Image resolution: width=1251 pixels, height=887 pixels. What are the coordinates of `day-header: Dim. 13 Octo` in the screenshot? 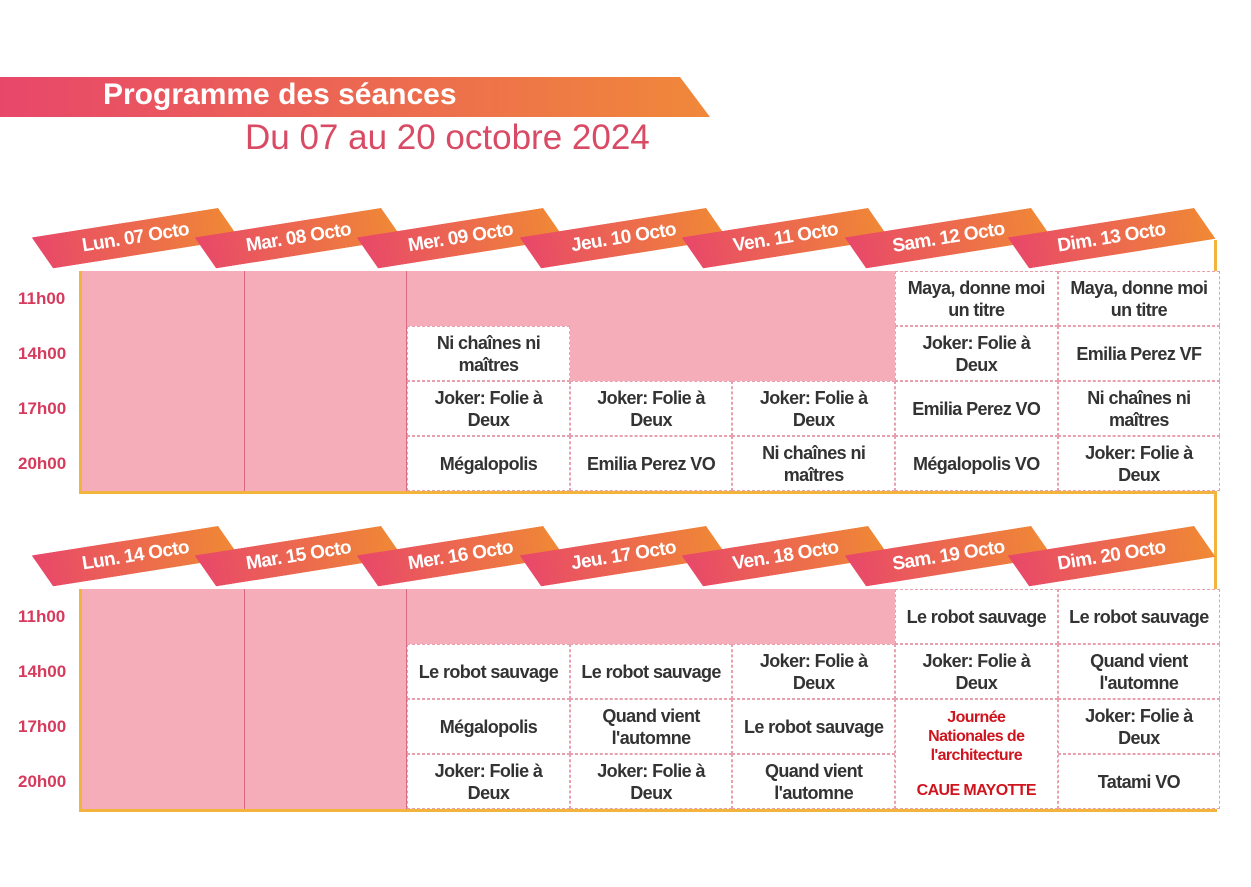 It's located at (1111, 238).